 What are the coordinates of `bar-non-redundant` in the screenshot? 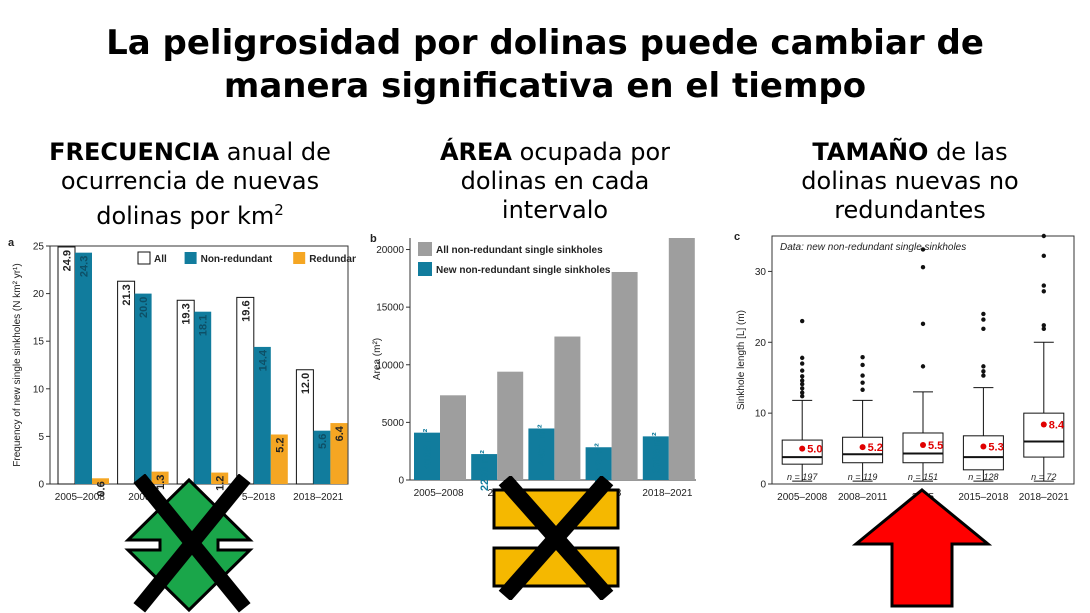 It's located at (322, 457).